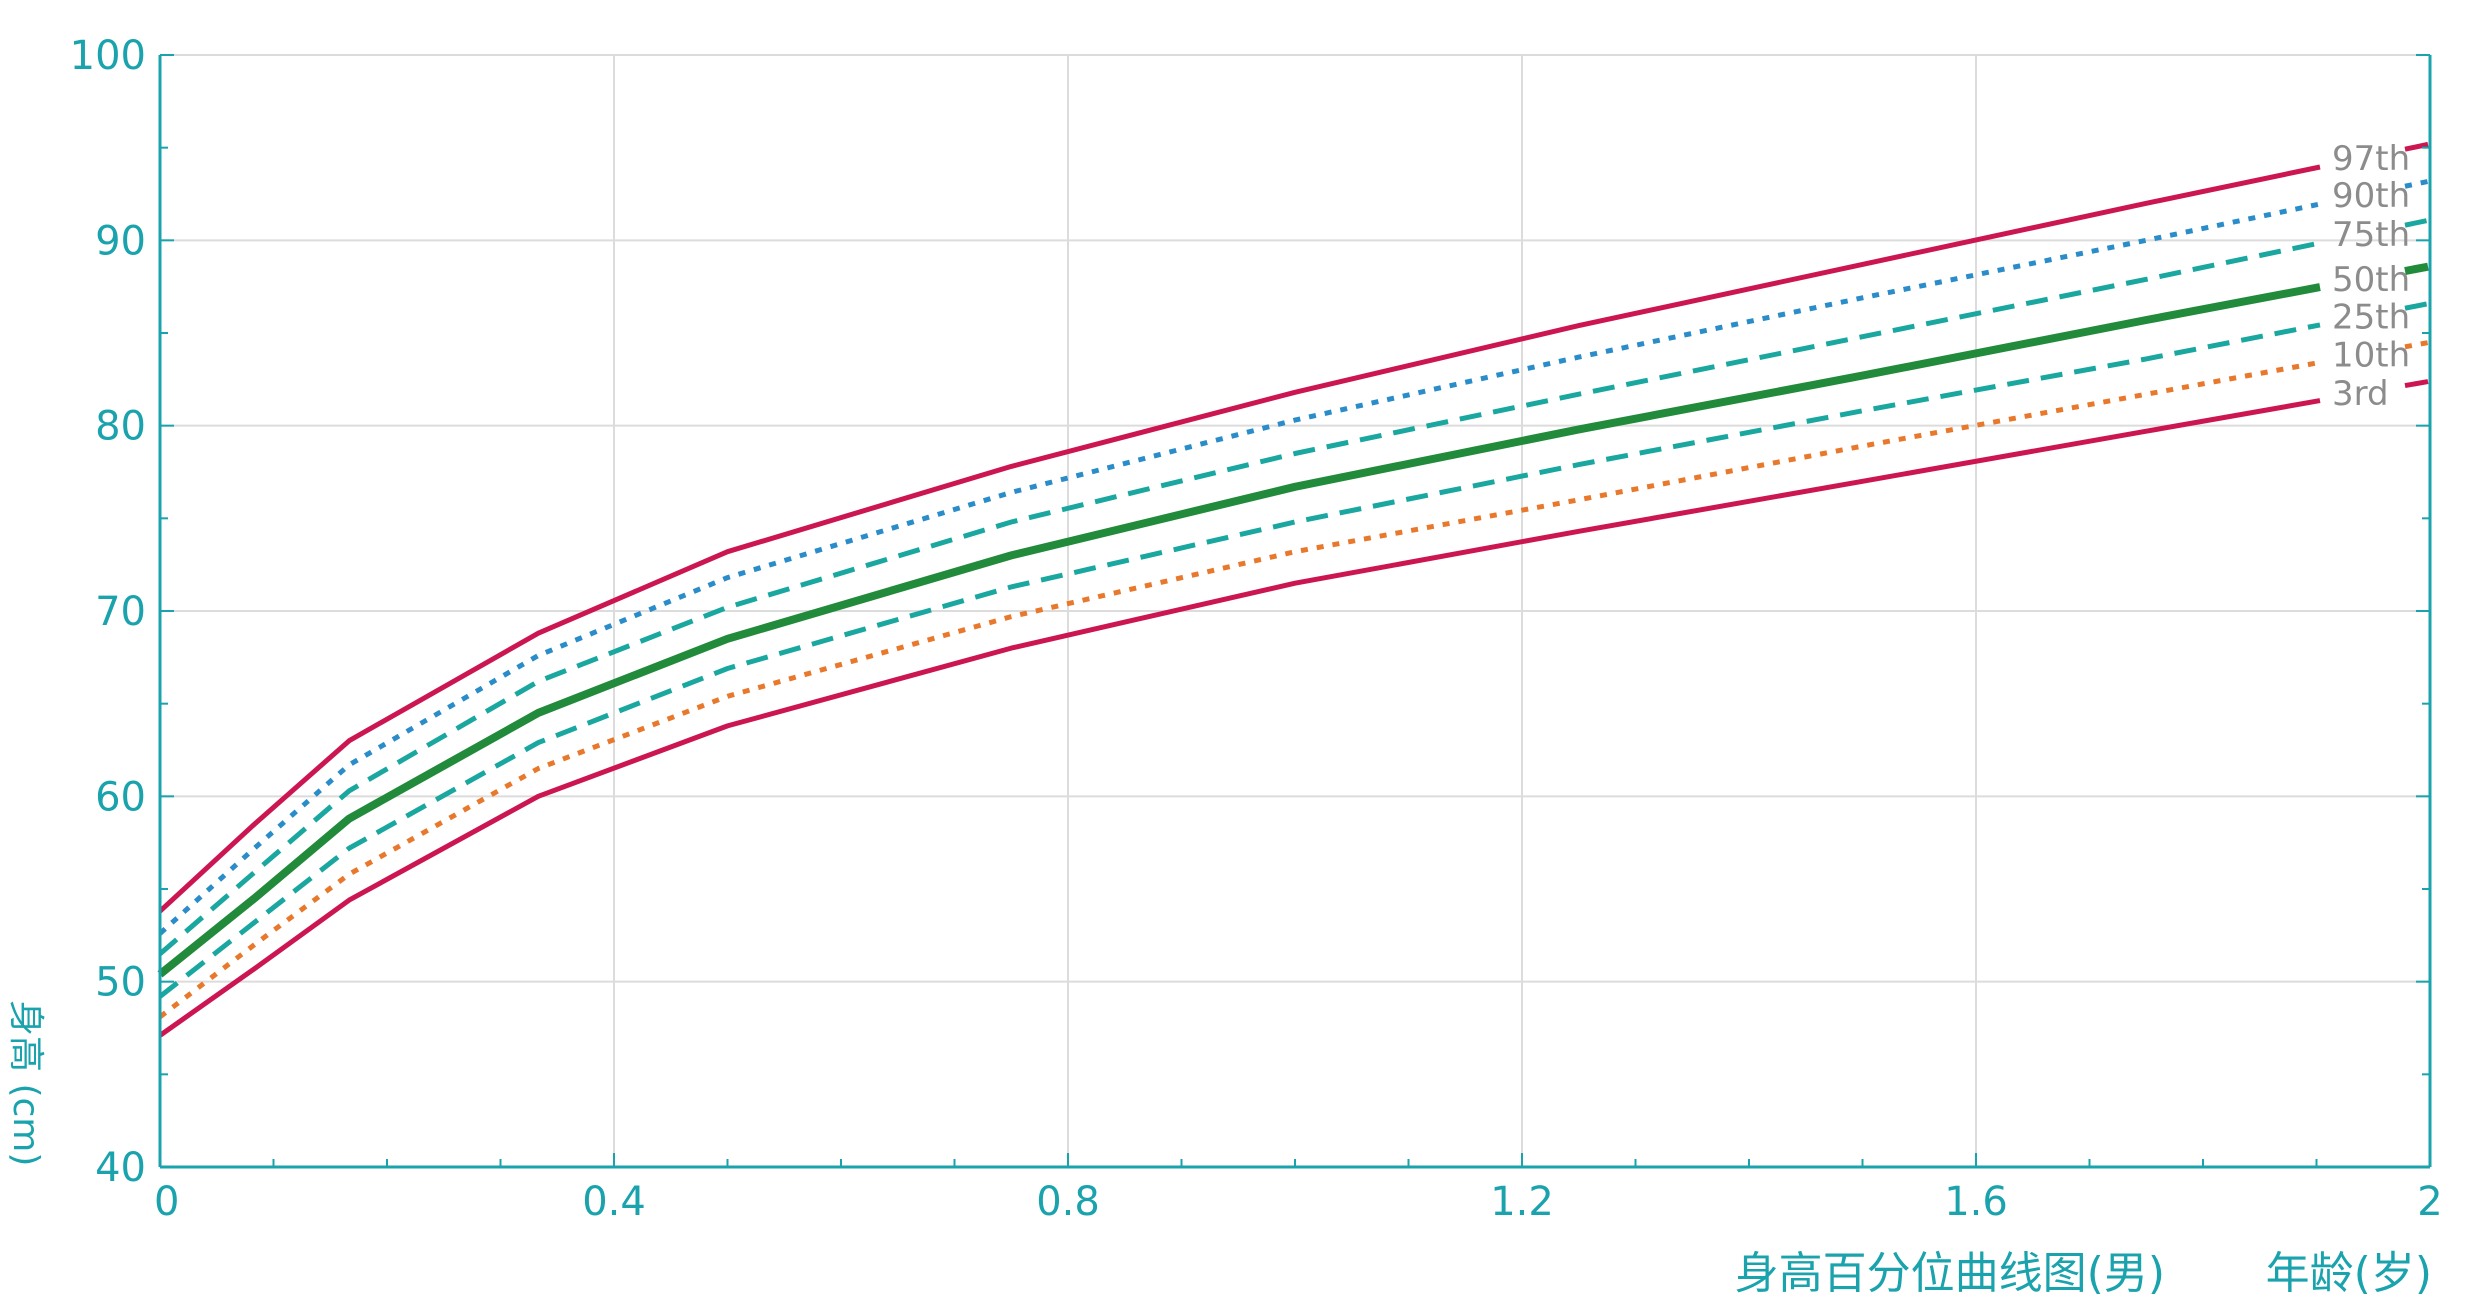 The height and width of the screenshot is (1300, 2481). What do you see at coordinates (2416, 268) in the screenshot?
I see `series-line-end-50th` at bounding box center [2416, 268].